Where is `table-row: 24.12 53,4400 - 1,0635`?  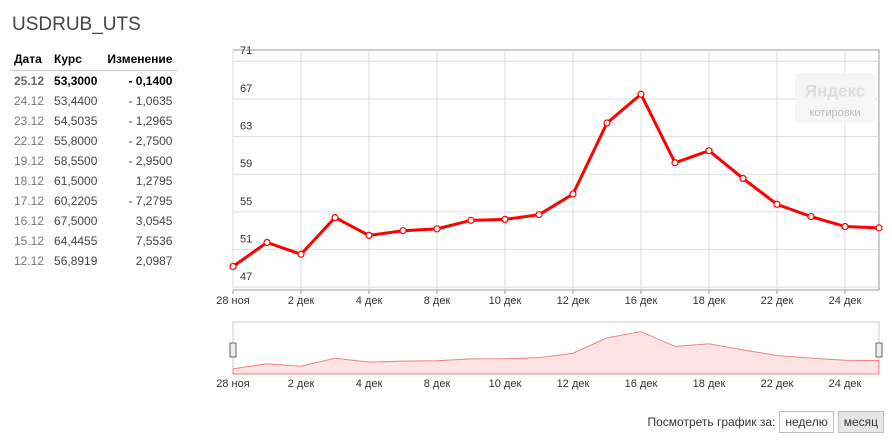
table-row: 24.12 53,4400 - 1,0635 is located at coordinates (94, 101).